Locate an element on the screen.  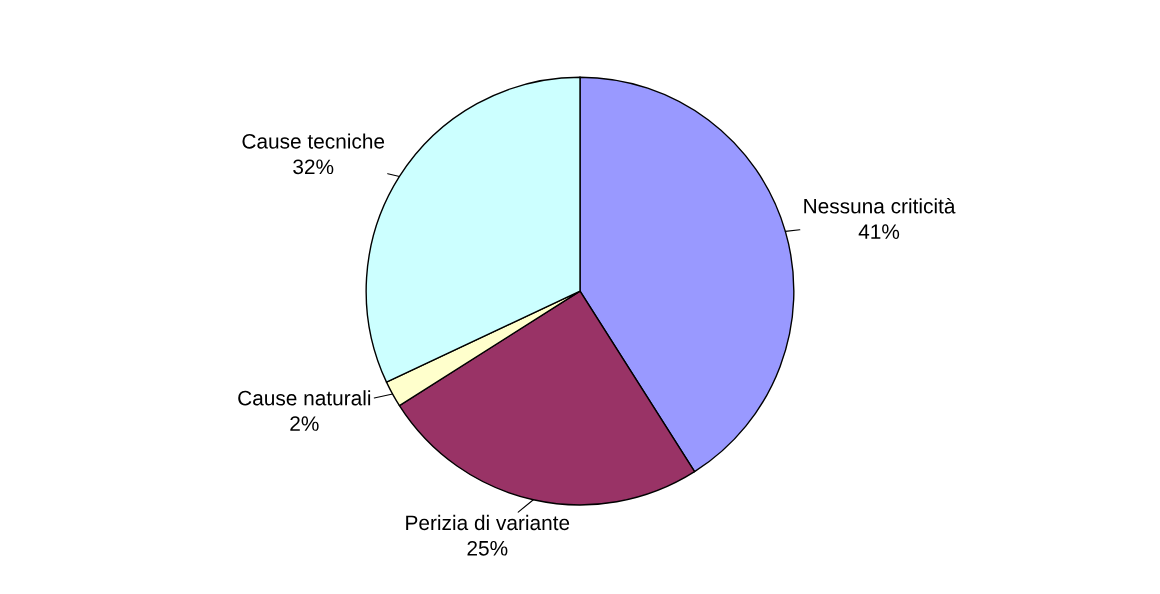
slice-label: Perizia di variante is located at coordinates (488, 522).